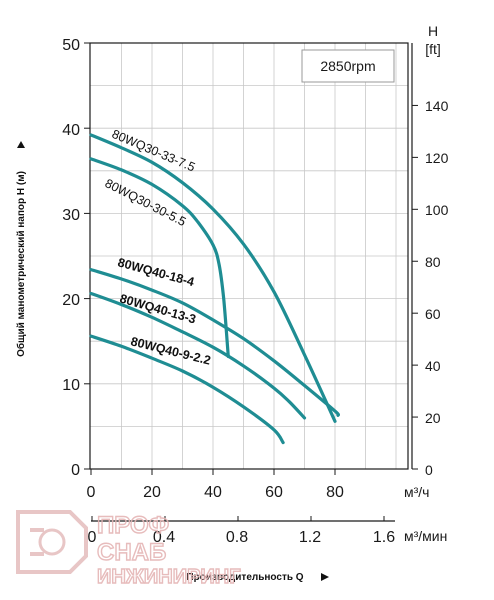  What do you see at coordinates (91, 492) in the screenshot?
I see `x-tick-label: 0` at bounding box center [91, 492].